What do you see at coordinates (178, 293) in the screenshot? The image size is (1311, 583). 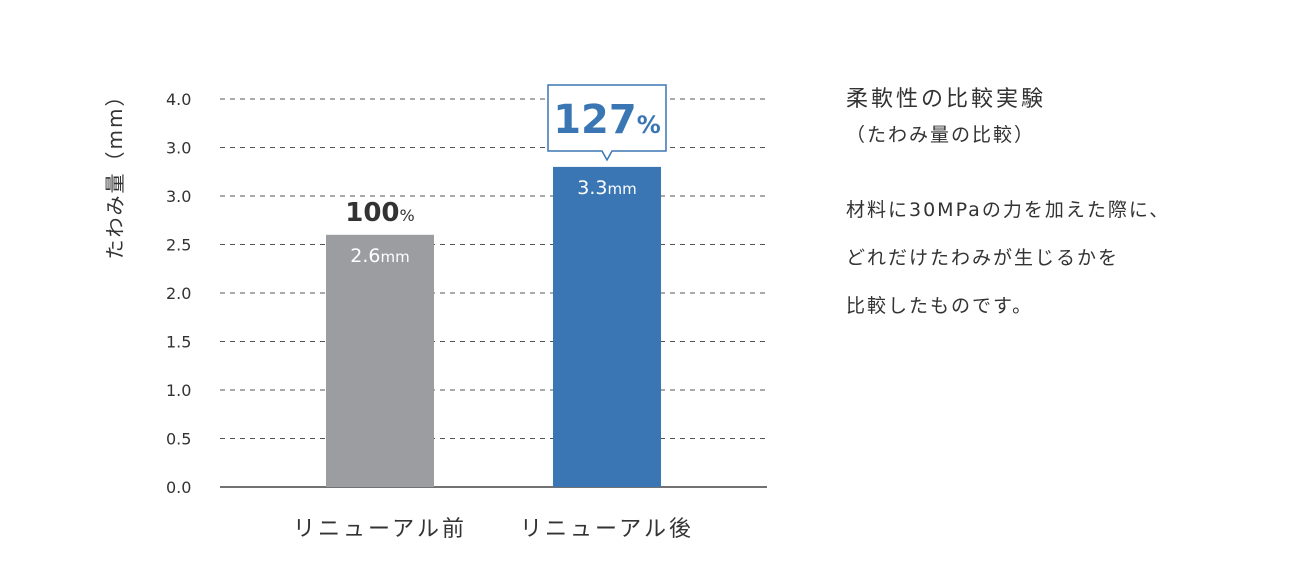 I see `y-tick-label: 2.0` at bounding box center [178, 293].